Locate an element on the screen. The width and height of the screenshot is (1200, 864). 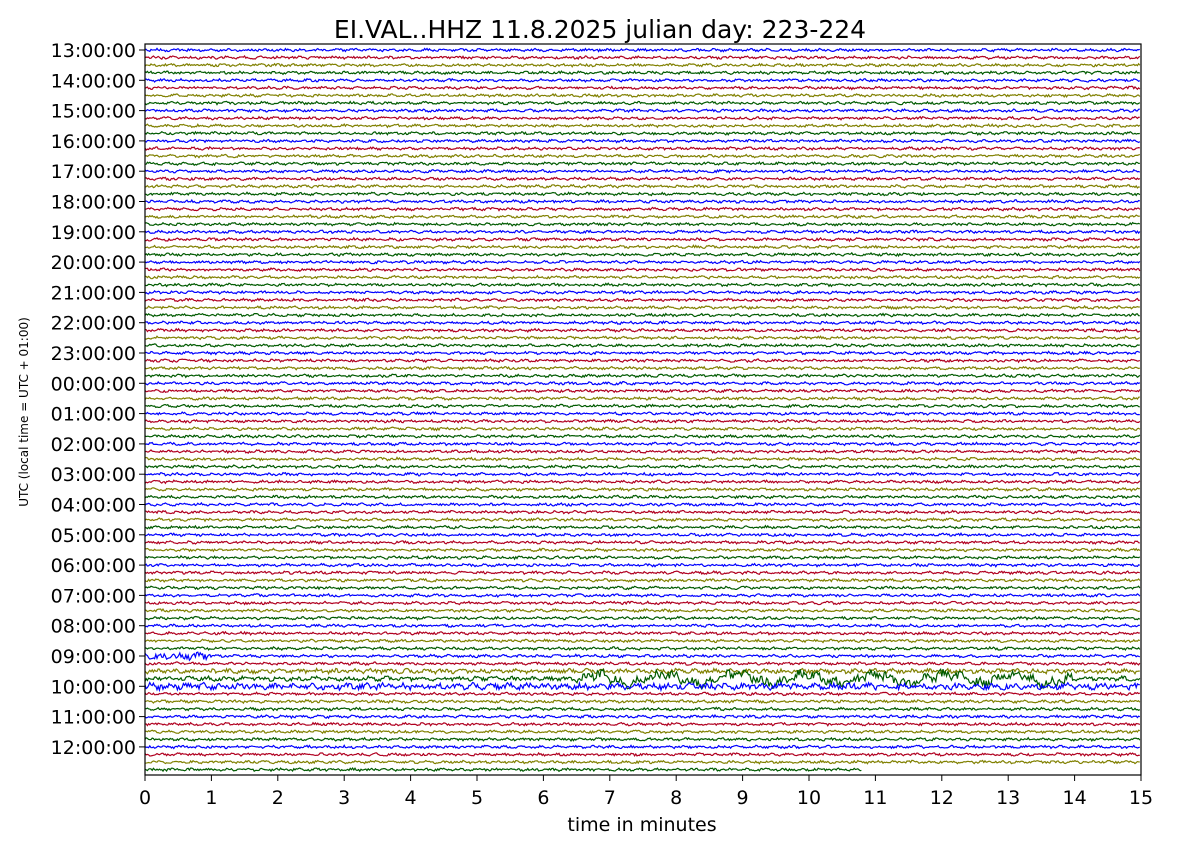
y-tick-label: 07:00:00 is located at coordinates (93, 596).